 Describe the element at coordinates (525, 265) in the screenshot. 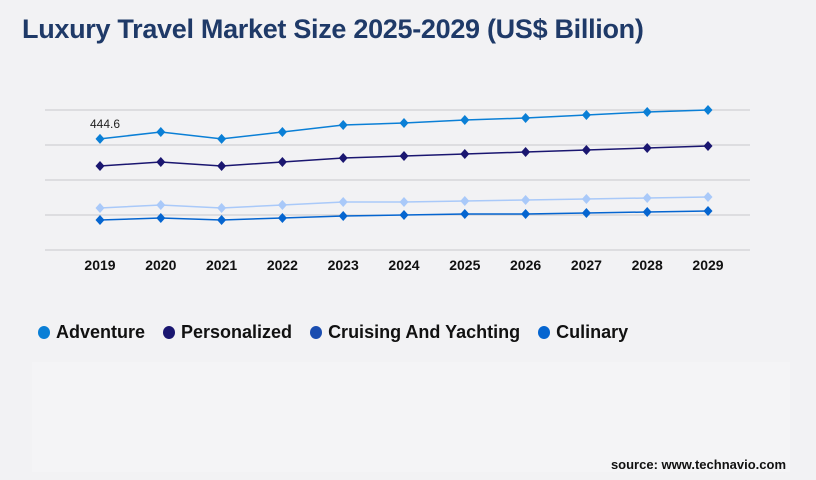

I see `x-tick-label: 2026` at that location.